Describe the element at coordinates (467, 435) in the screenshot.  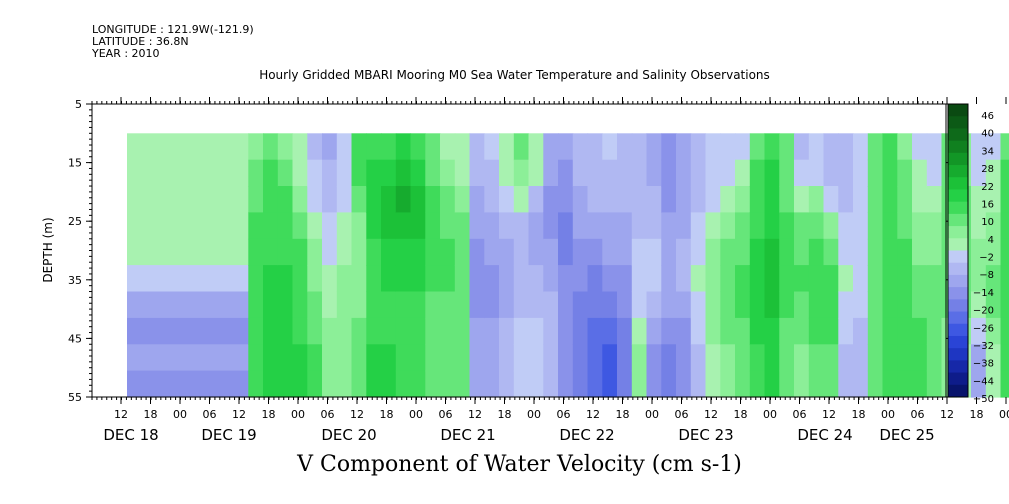
I see `x-day-label: DEC 21` at that location.